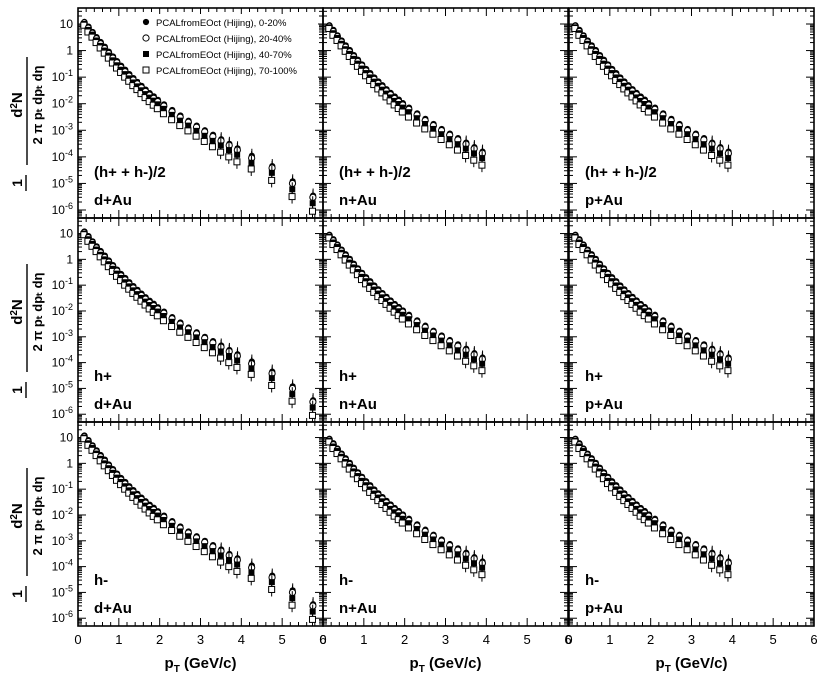 This screenshot has height=680, width=830. I want to click on x-tick-label: 1, so click(609, 639).